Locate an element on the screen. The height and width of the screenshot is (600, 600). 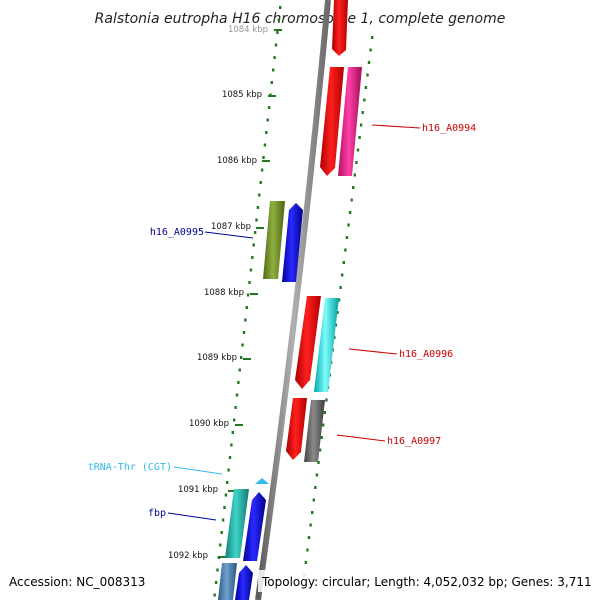
gene-feature-steel is located at coordinates (227, 581).